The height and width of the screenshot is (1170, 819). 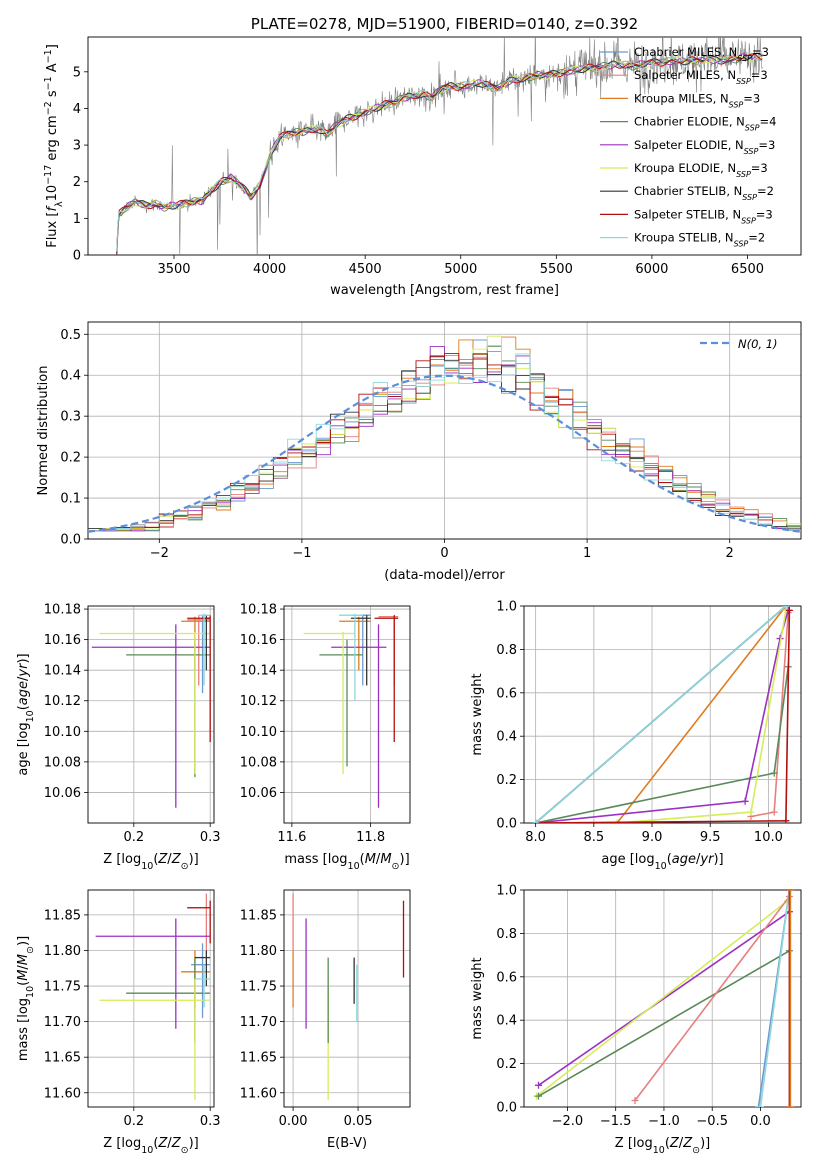 I want to click on y-tick-label: 0.4, so click(x=506, y=1021).